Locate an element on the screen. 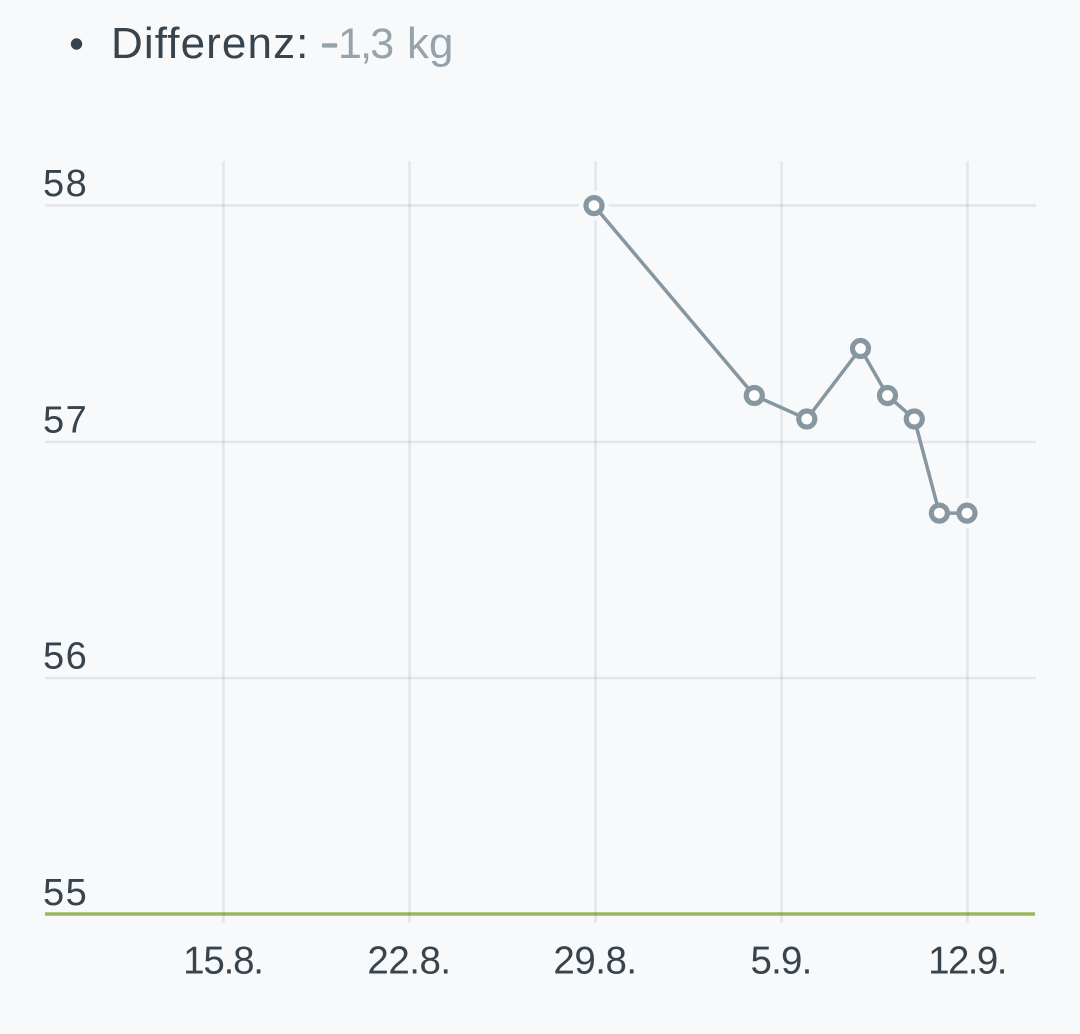 This screenshot has height=1034, width=1080. svg-text: 55 is located at coordinates (65, 893).